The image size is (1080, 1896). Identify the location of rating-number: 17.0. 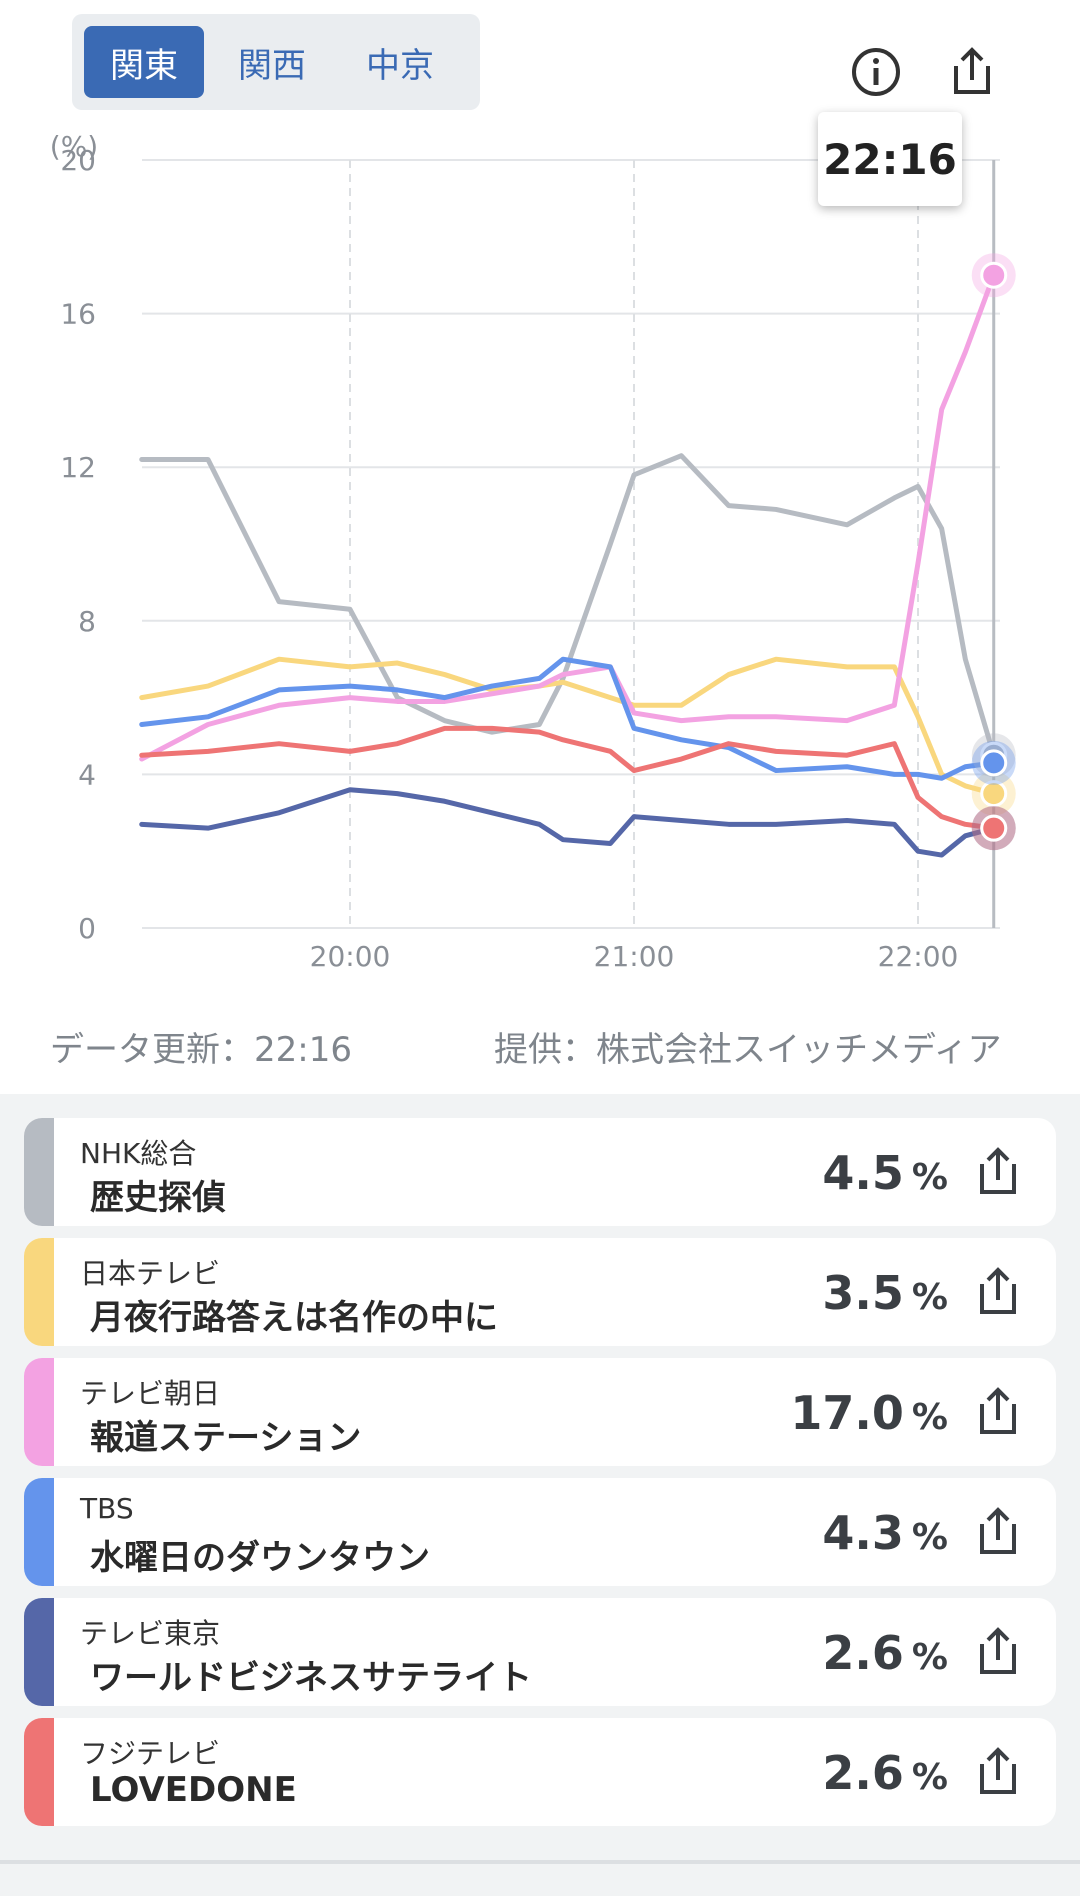
(847, 1413).